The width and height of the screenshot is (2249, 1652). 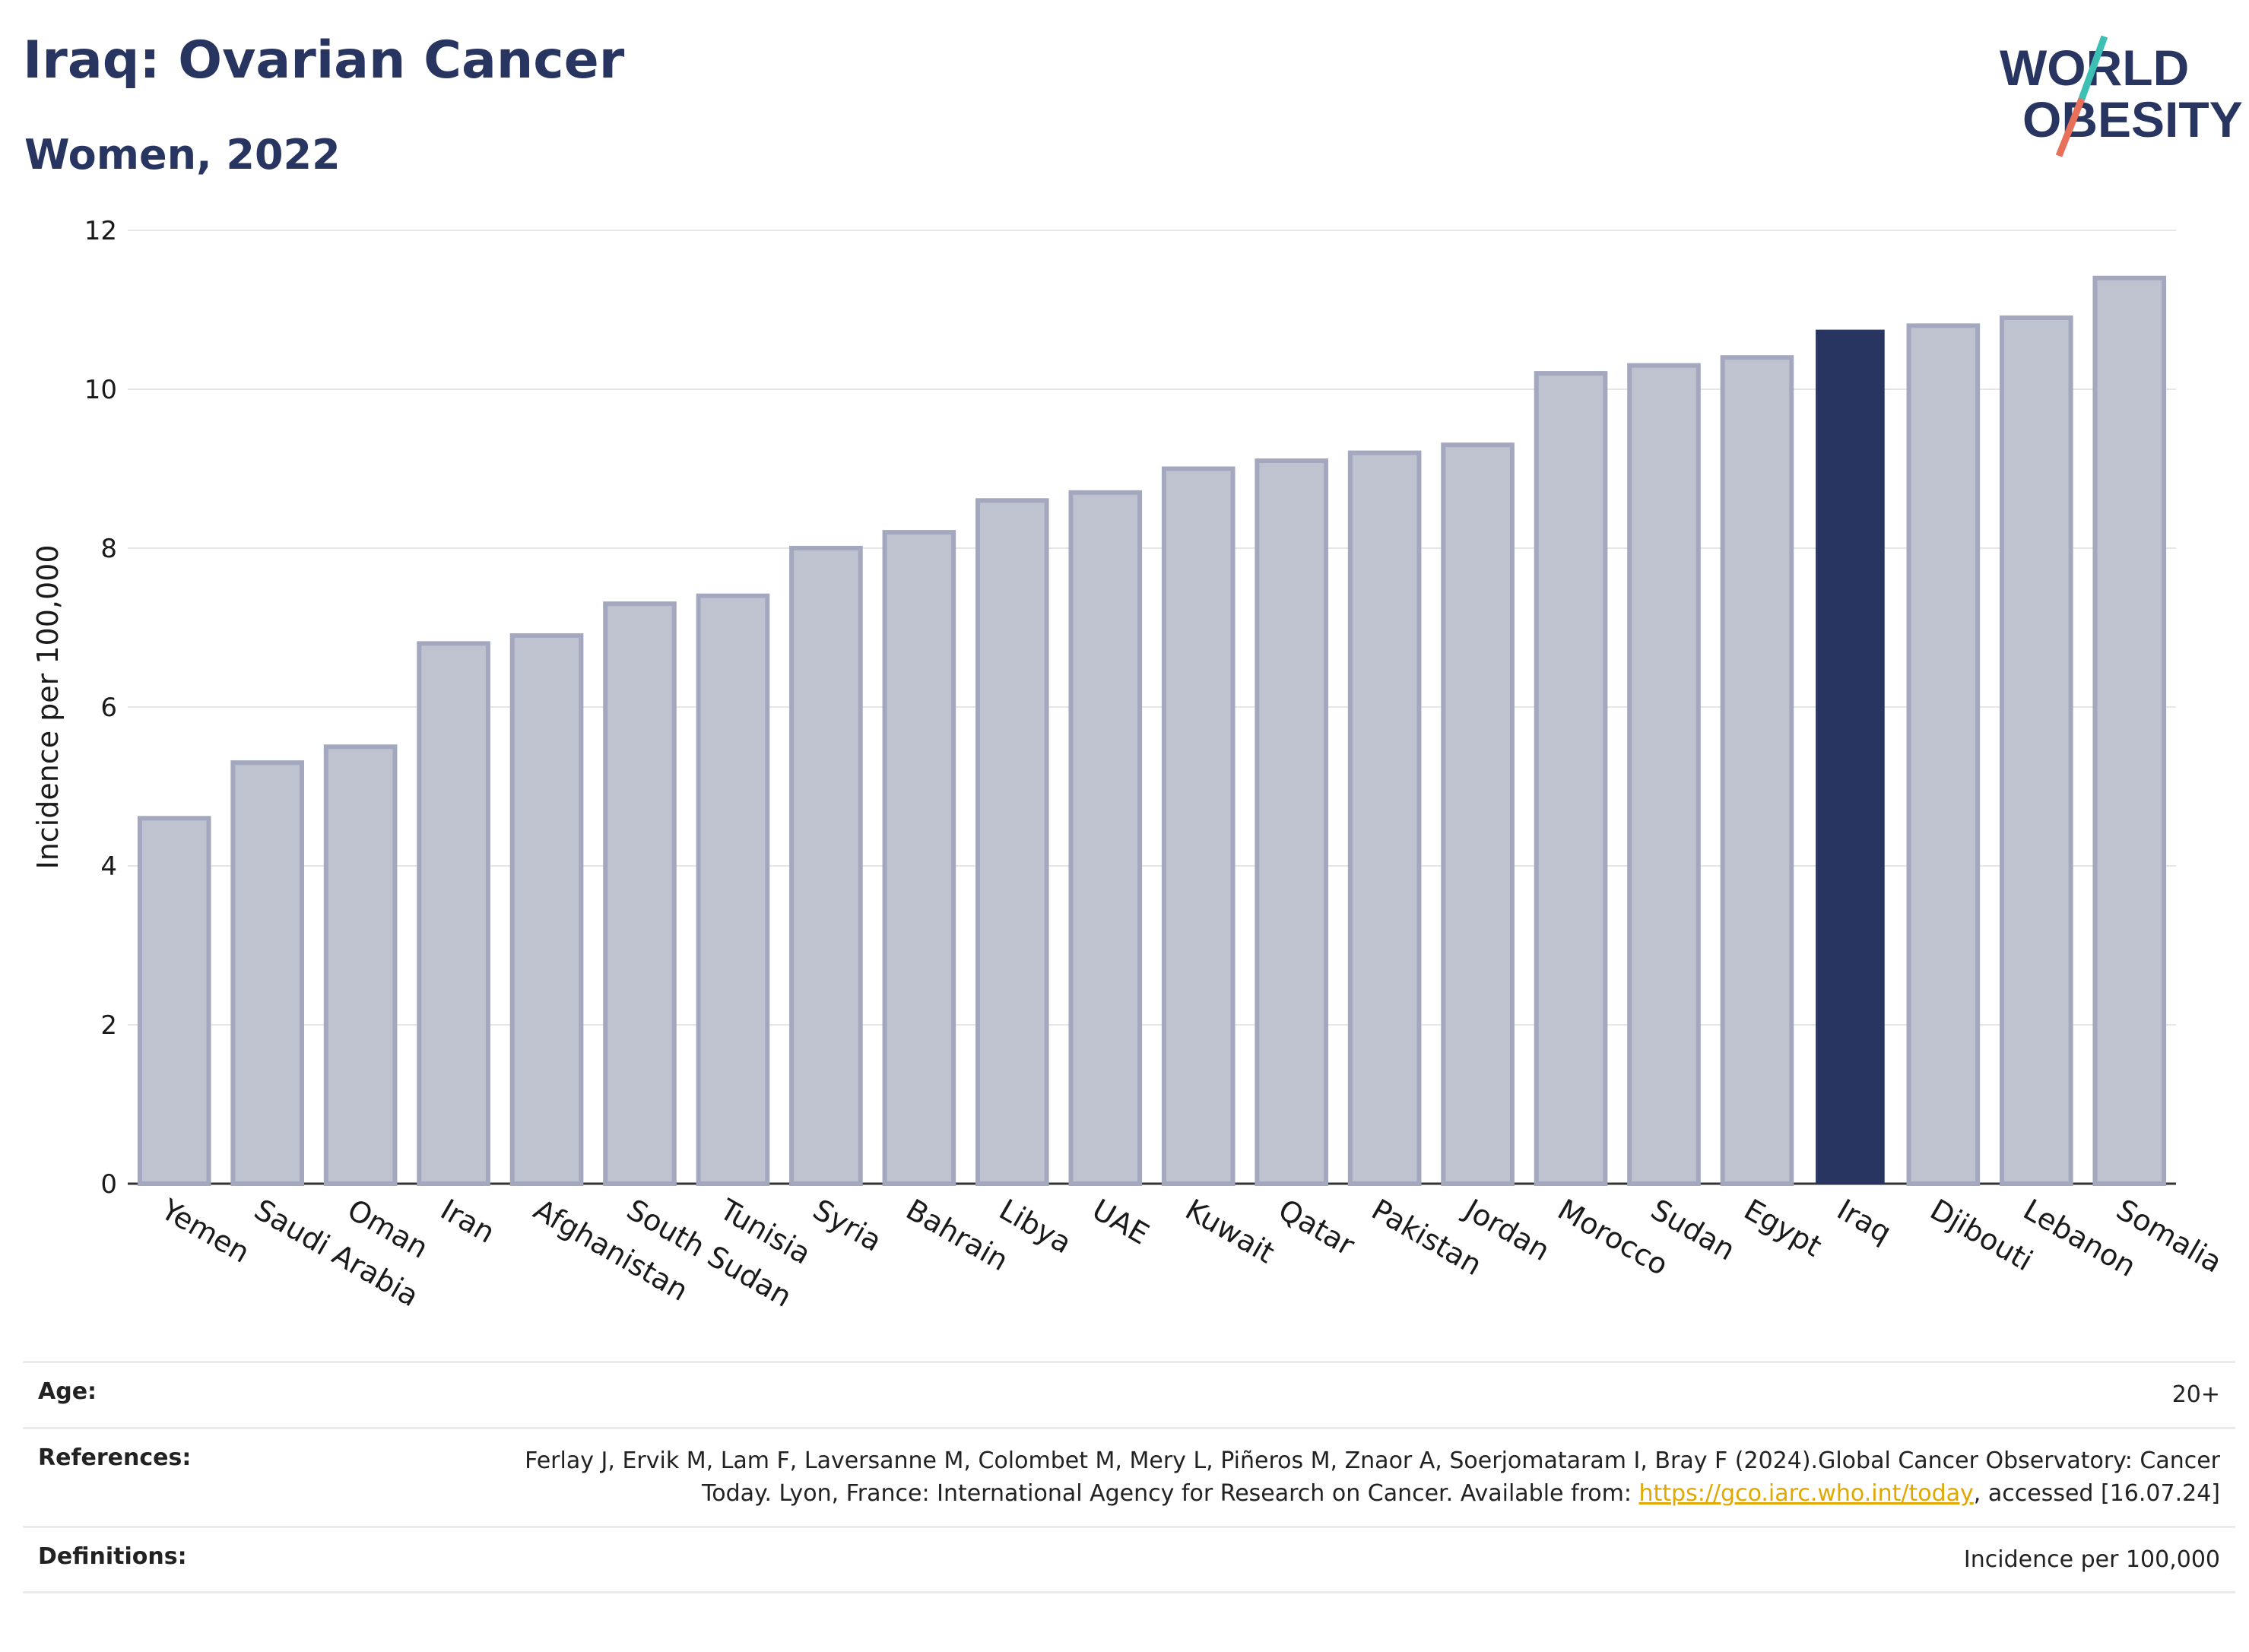 What do you see at coordinates (1664, 774) in the screenshot?
I see `bar-sudan` at bounding box center [1664, 774].